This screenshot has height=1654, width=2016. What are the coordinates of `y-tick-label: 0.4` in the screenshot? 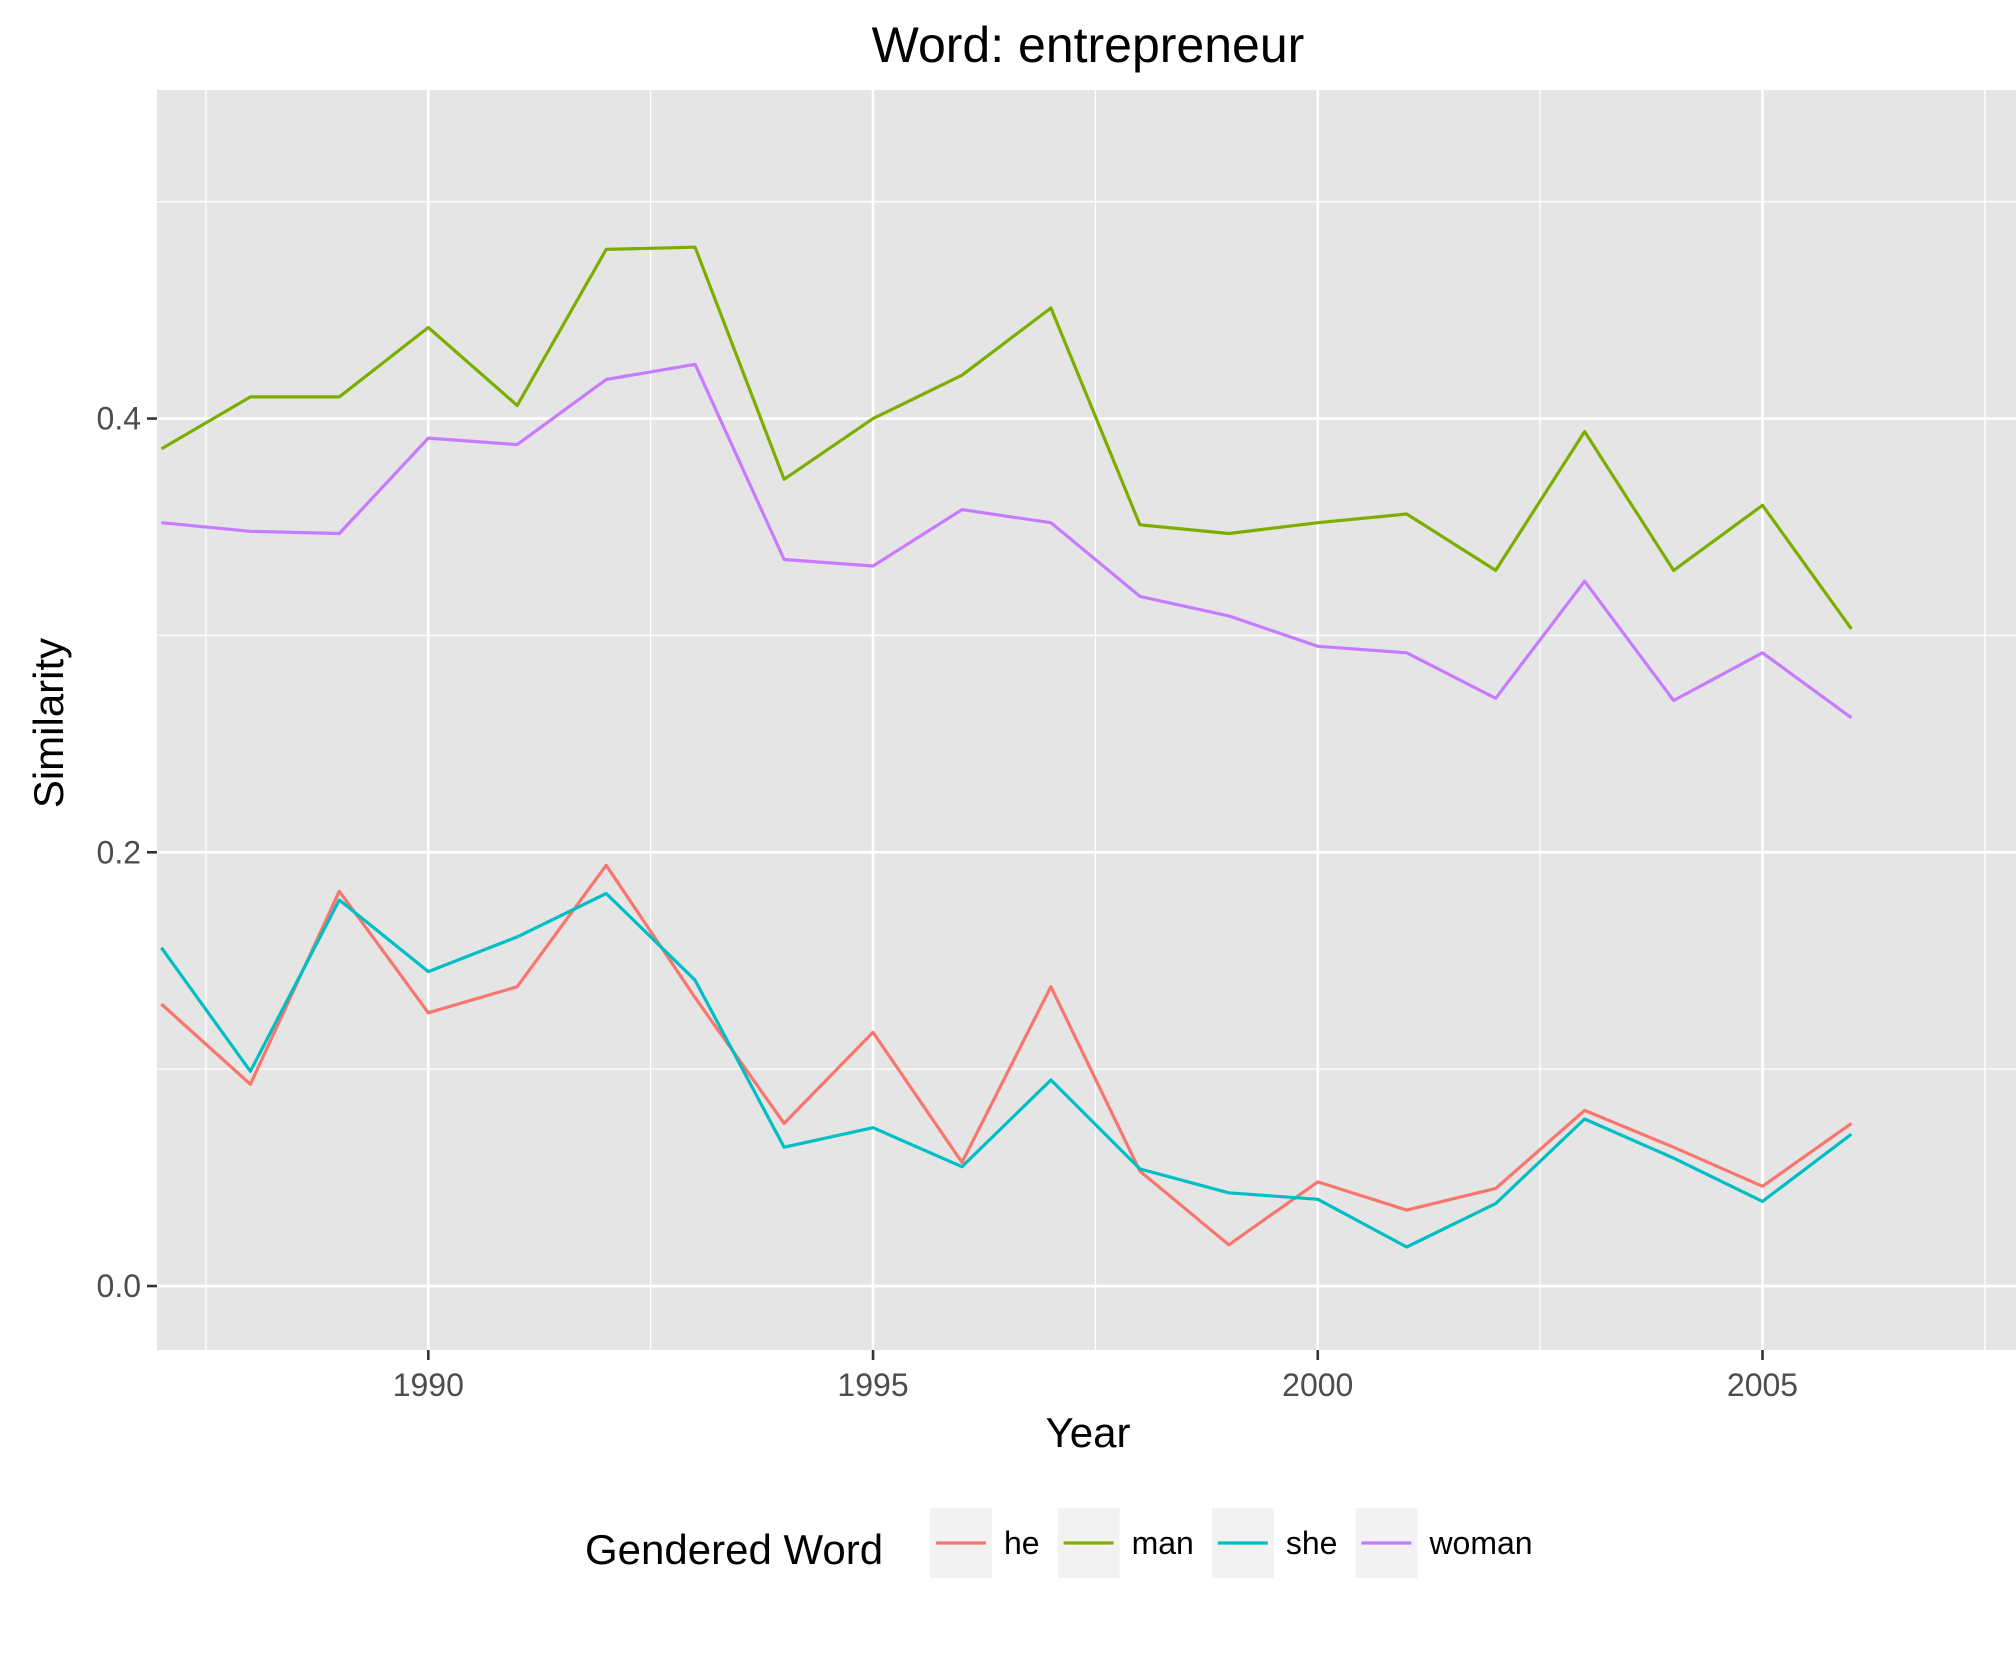 It's located at (119, 419).